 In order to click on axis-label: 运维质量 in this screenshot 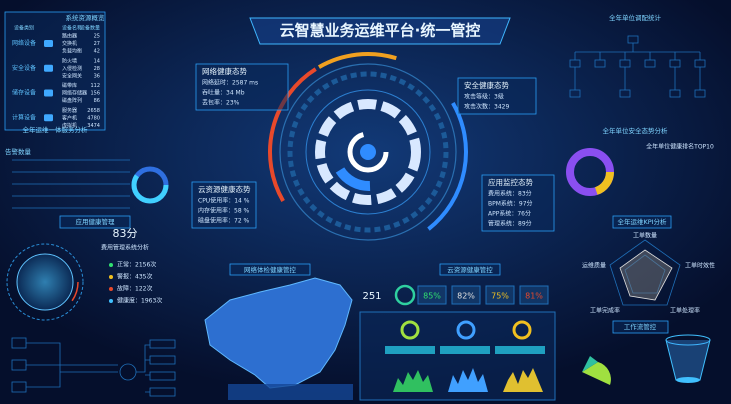, I will do `click(594, 266)`.